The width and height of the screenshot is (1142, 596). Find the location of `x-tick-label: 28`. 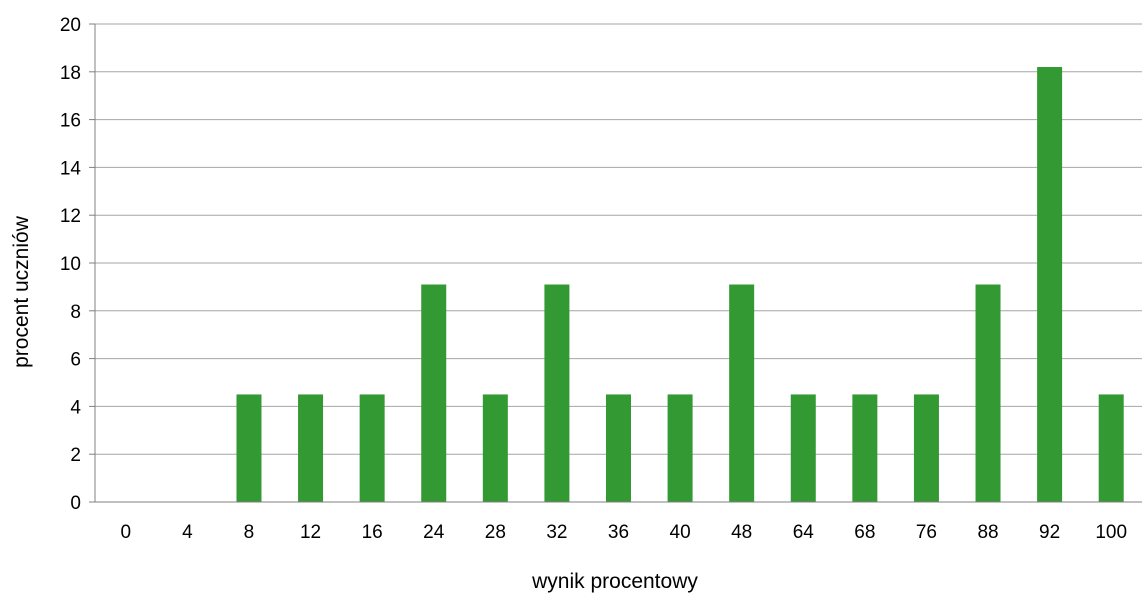

x-tick-label: 28 is located at coordinates (495, 532).